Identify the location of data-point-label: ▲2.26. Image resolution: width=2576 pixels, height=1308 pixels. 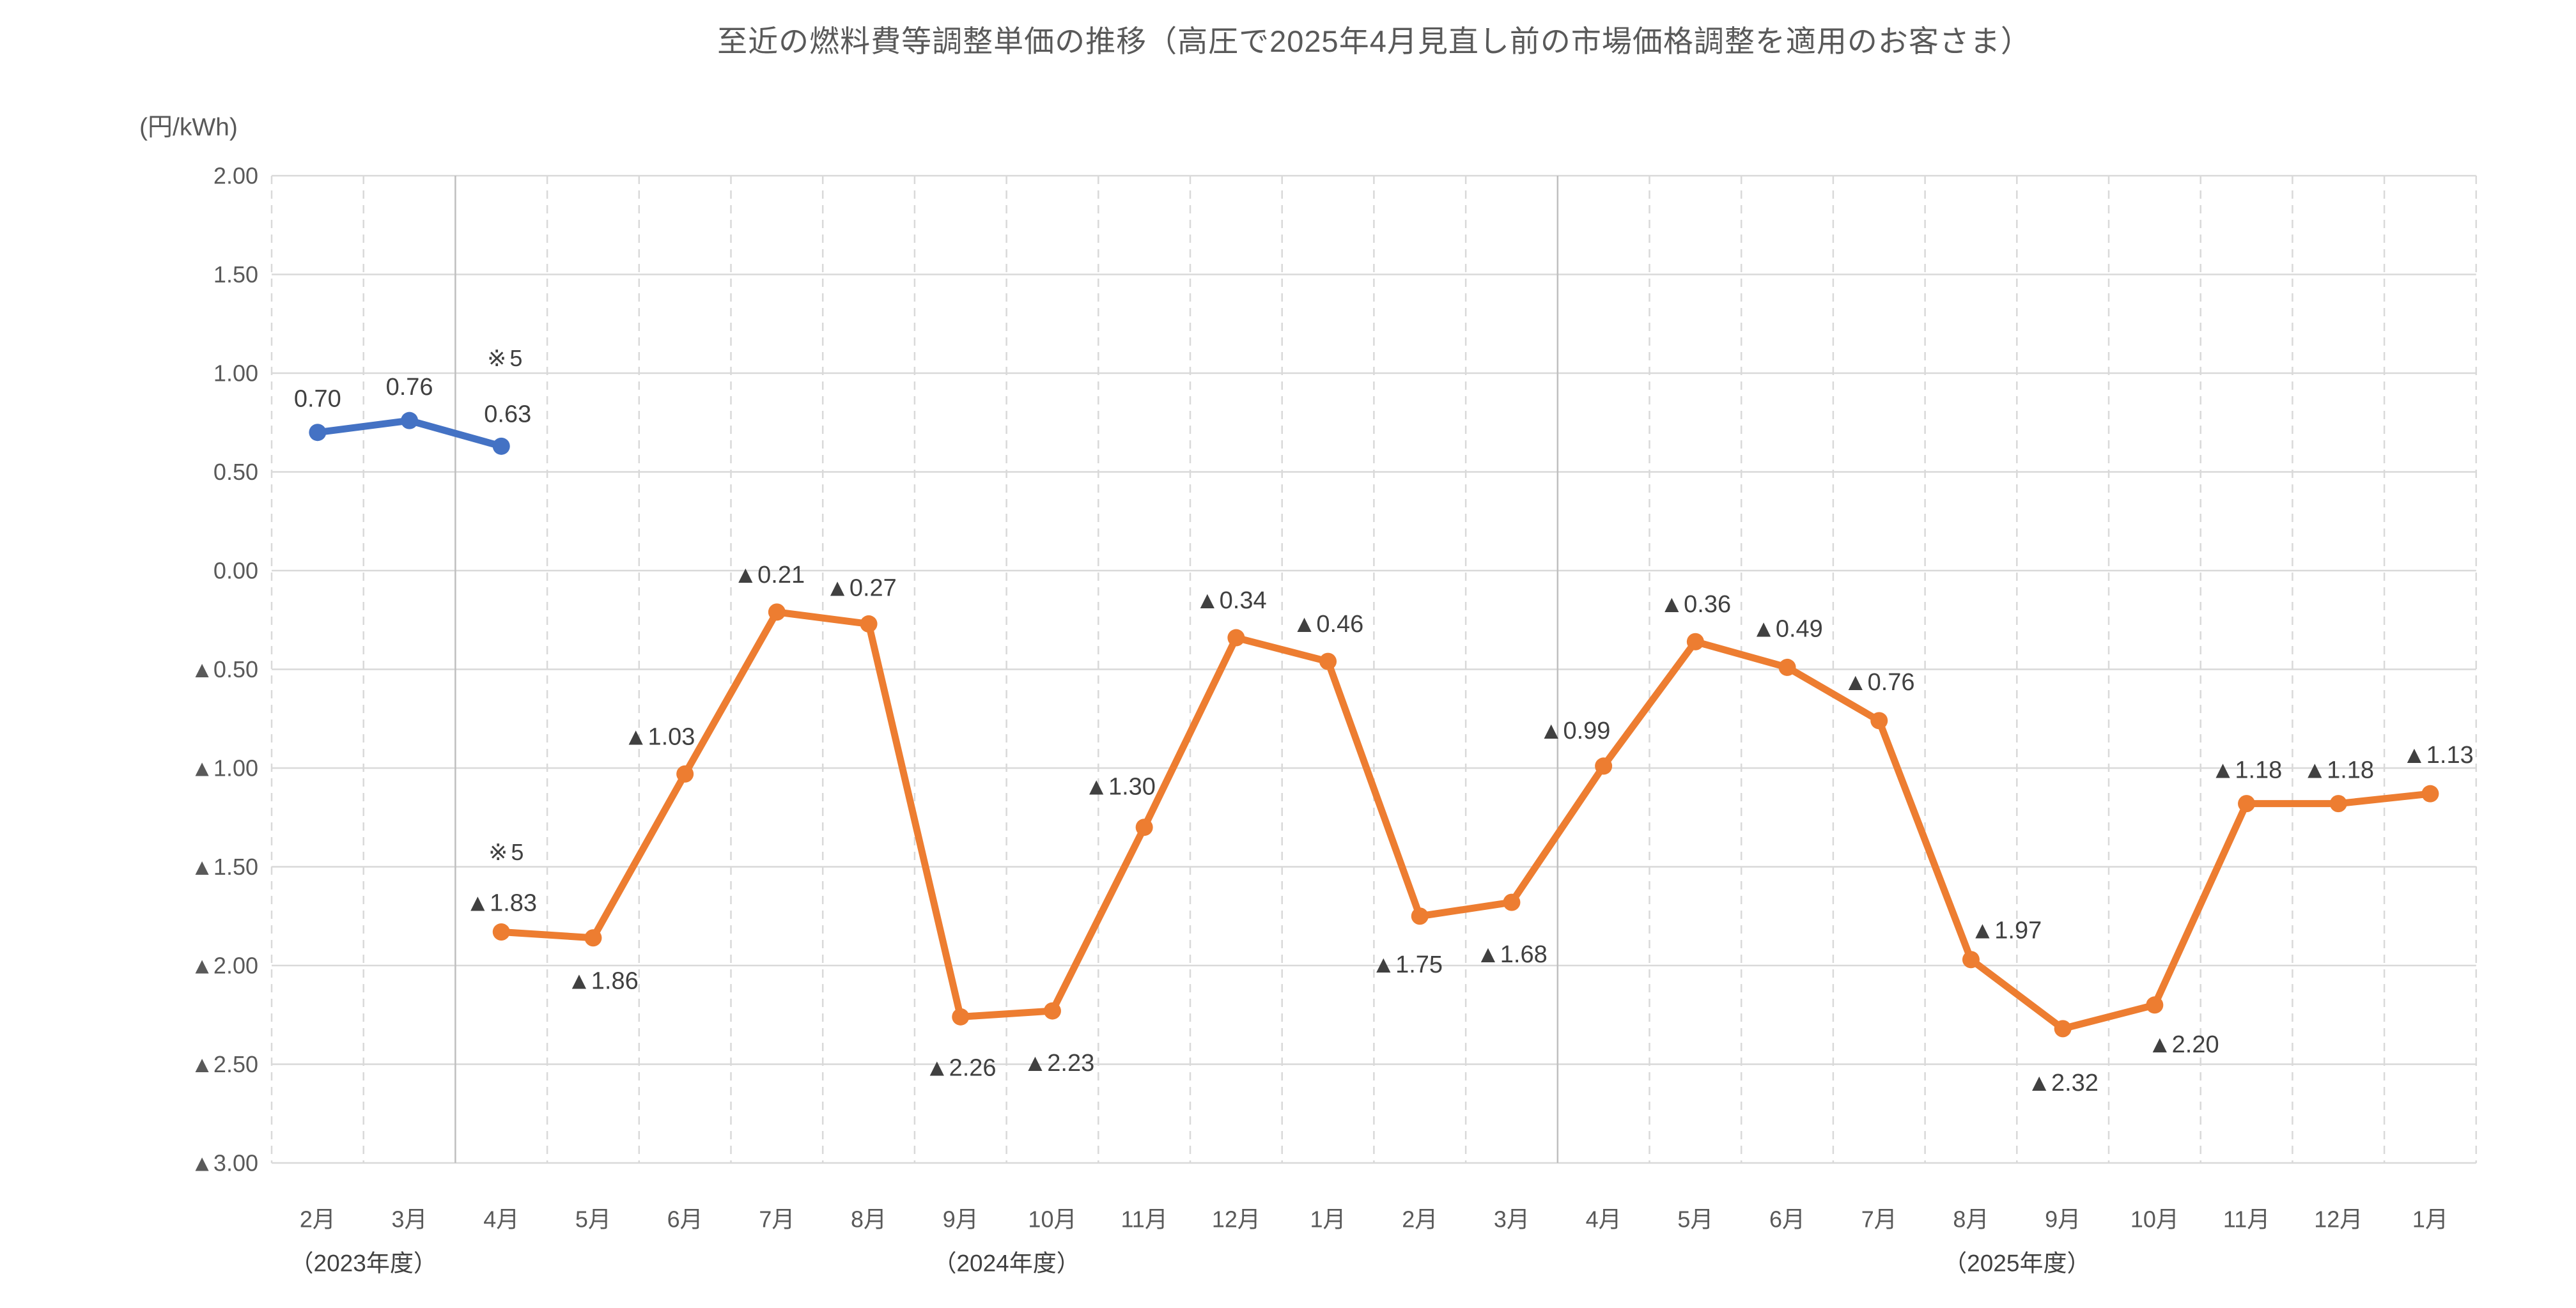
(961, 1067).